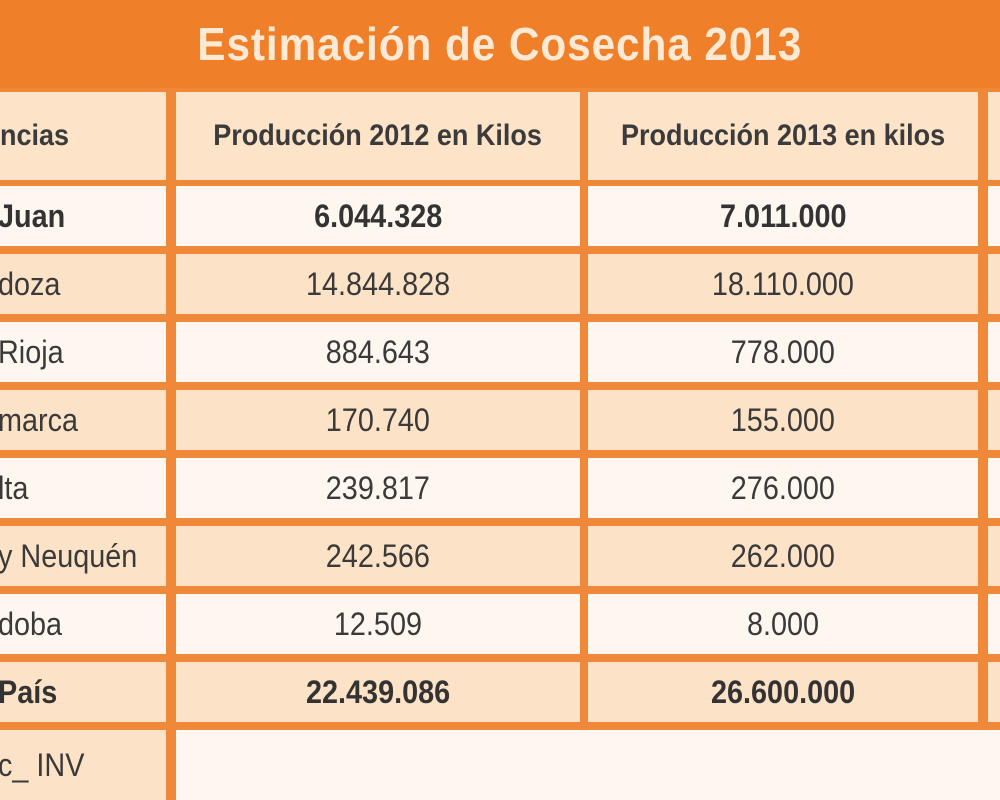 The image size is (1000, 800). I want to click on header-production-2013: Producción 2013 en kilos, so click(783, 136).